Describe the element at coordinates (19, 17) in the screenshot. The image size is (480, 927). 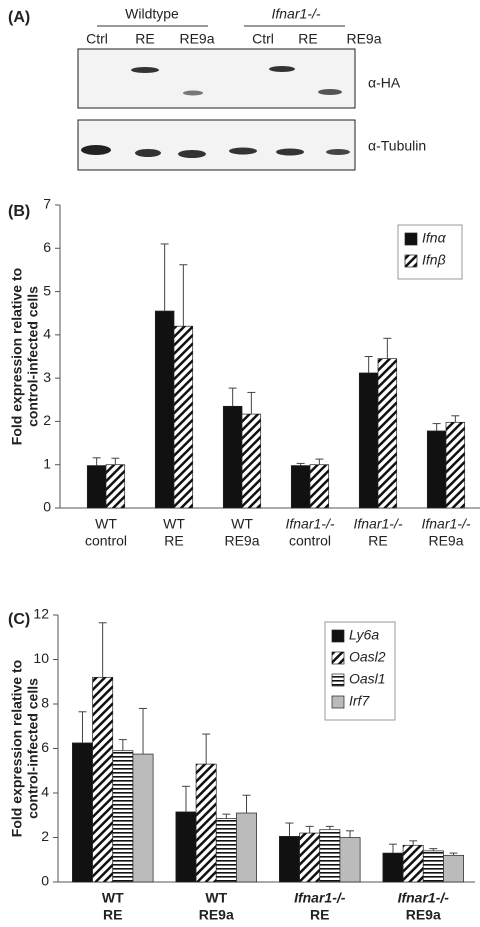
I see `panel-label: (A)` at that location.